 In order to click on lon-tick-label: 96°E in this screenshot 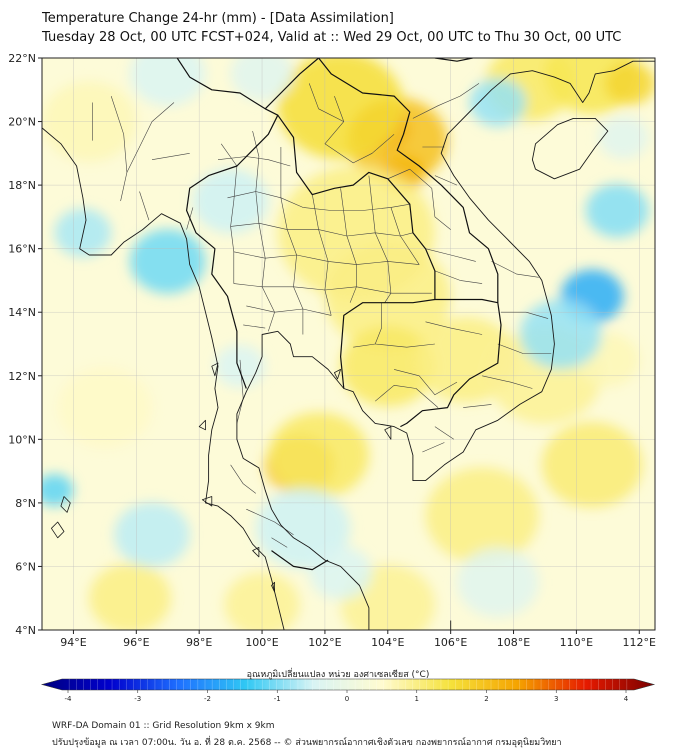, I will do `click(136, 642)`.